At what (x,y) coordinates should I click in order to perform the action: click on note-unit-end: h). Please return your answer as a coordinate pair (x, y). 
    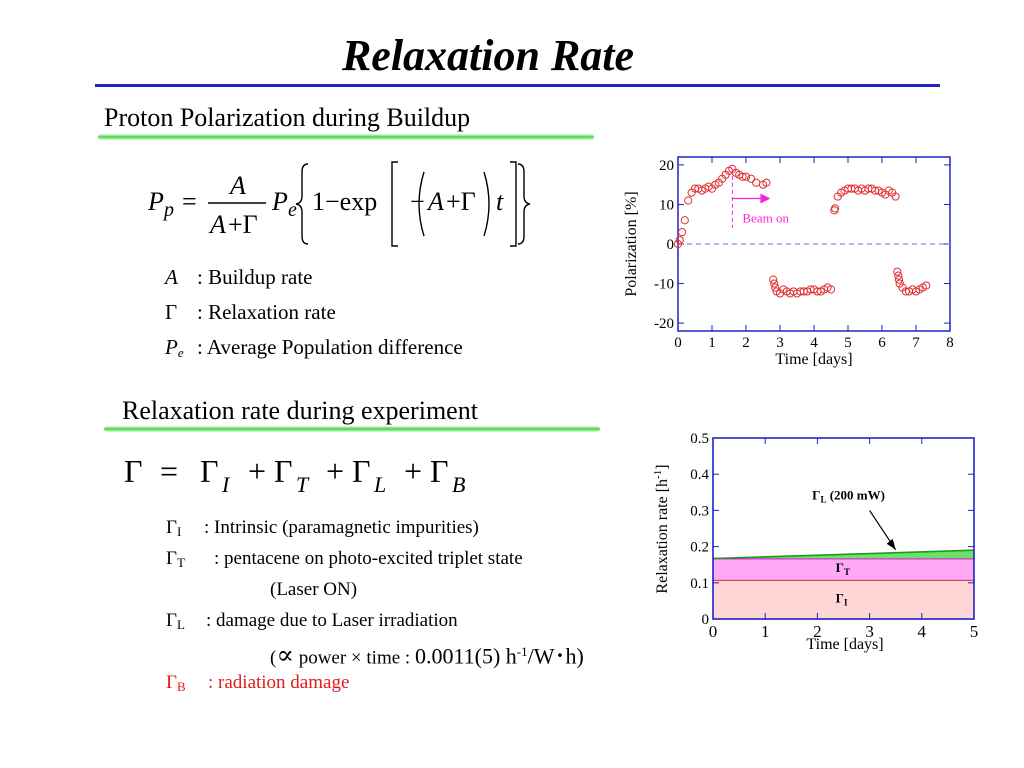
    Looking at the image, I should click on (574, 656).